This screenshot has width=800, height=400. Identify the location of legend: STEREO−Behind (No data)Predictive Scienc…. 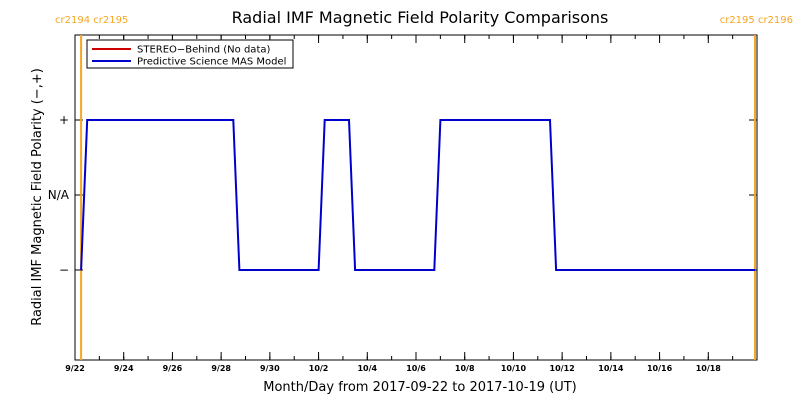
(190, 54).